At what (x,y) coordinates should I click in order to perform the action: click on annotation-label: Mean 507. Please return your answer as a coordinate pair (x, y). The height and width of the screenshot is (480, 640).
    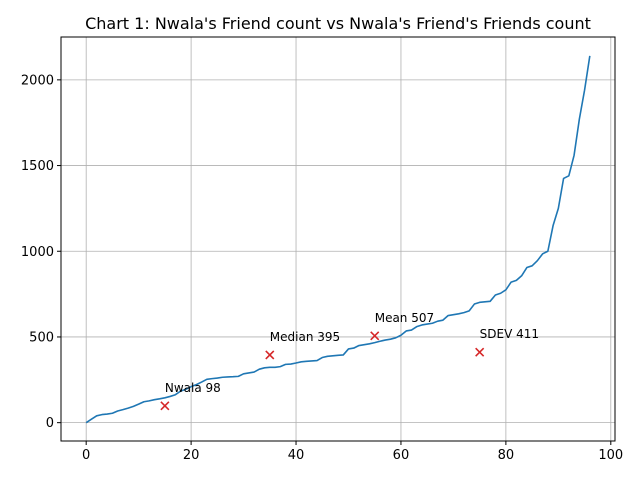
    Looking at the image, I should click on (404, 318).